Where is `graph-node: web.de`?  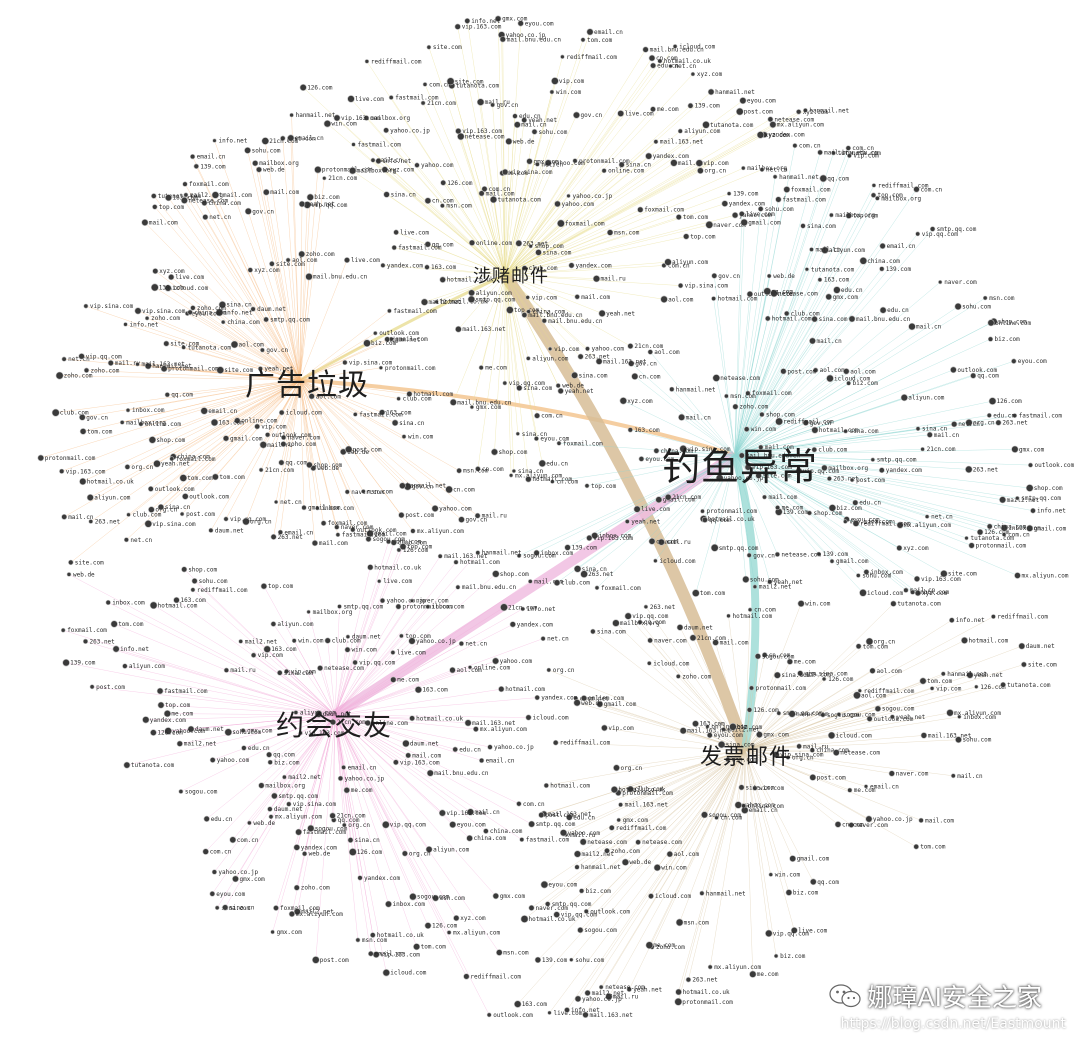
graph-node: web.de is located at coordinates (261, 823).